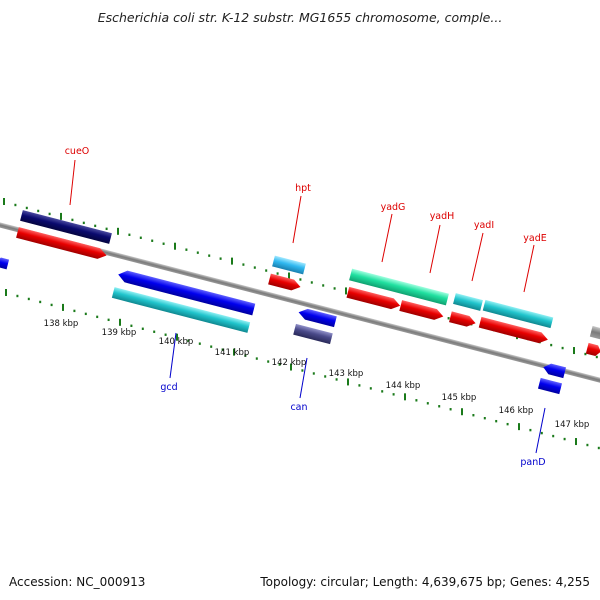 The image size is (600, 600). I want to click on gene-label-yadI: yadI, so click(484, 225).